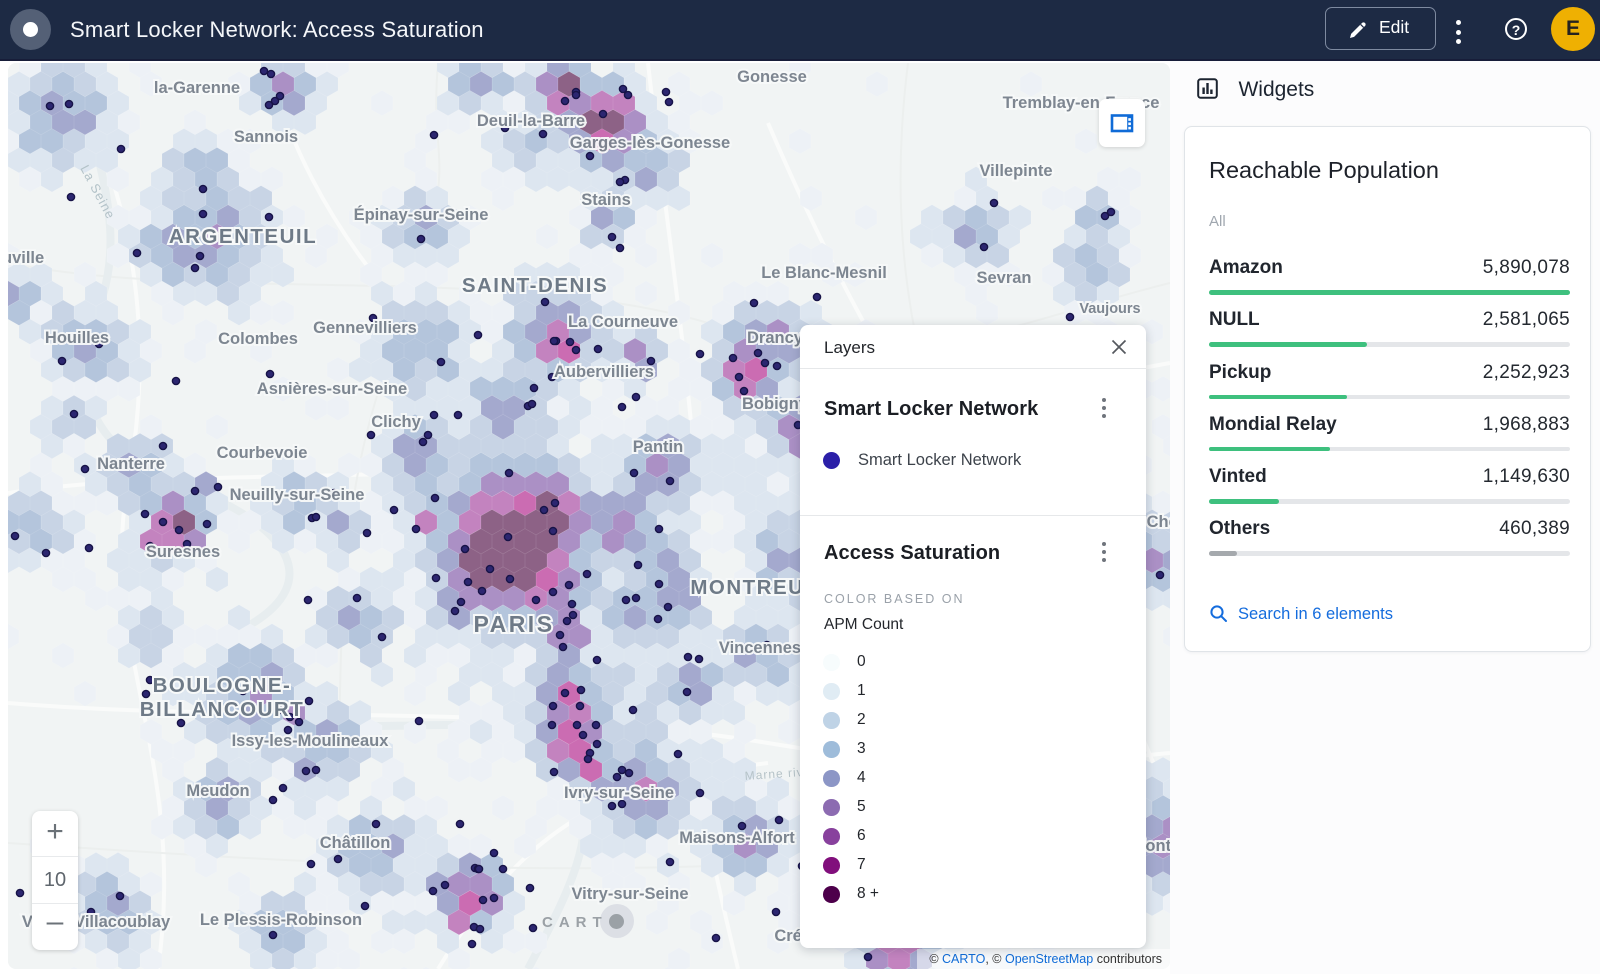 This screenshot has width=1600, height=974. What do you see at coordinates (629, 894) in the screenshot?
I see `svg-text: Vitry-sur-Seine` at bounding box center [629, 894].